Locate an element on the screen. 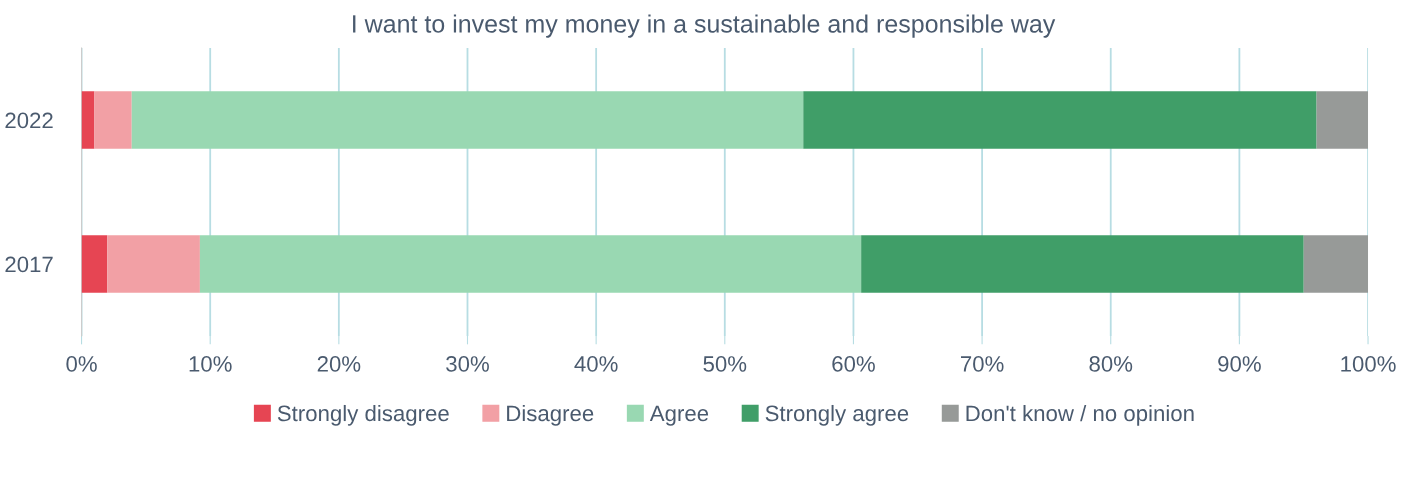 The width and height of the screenshot is (1406, 480). x-tick-label: 80% is located at coordinates (1111, 364).